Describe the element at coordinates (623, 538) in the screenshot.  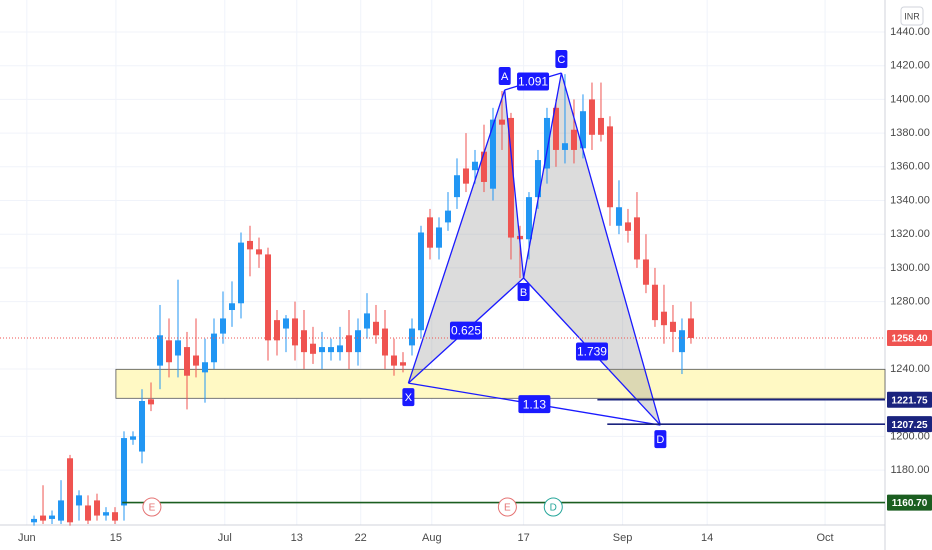
I see `x-tick-label: Sep` at that location.